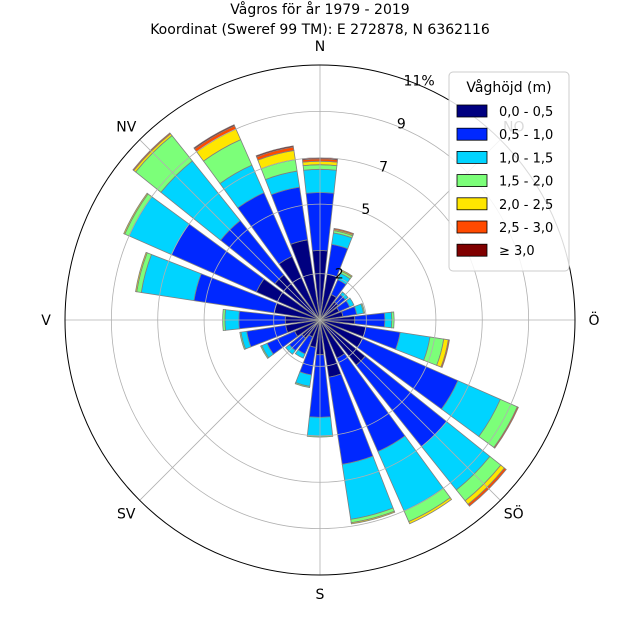 The width and height of the screenshot is (640, 640). I want to click on direction-label: S, so click(320, 595).